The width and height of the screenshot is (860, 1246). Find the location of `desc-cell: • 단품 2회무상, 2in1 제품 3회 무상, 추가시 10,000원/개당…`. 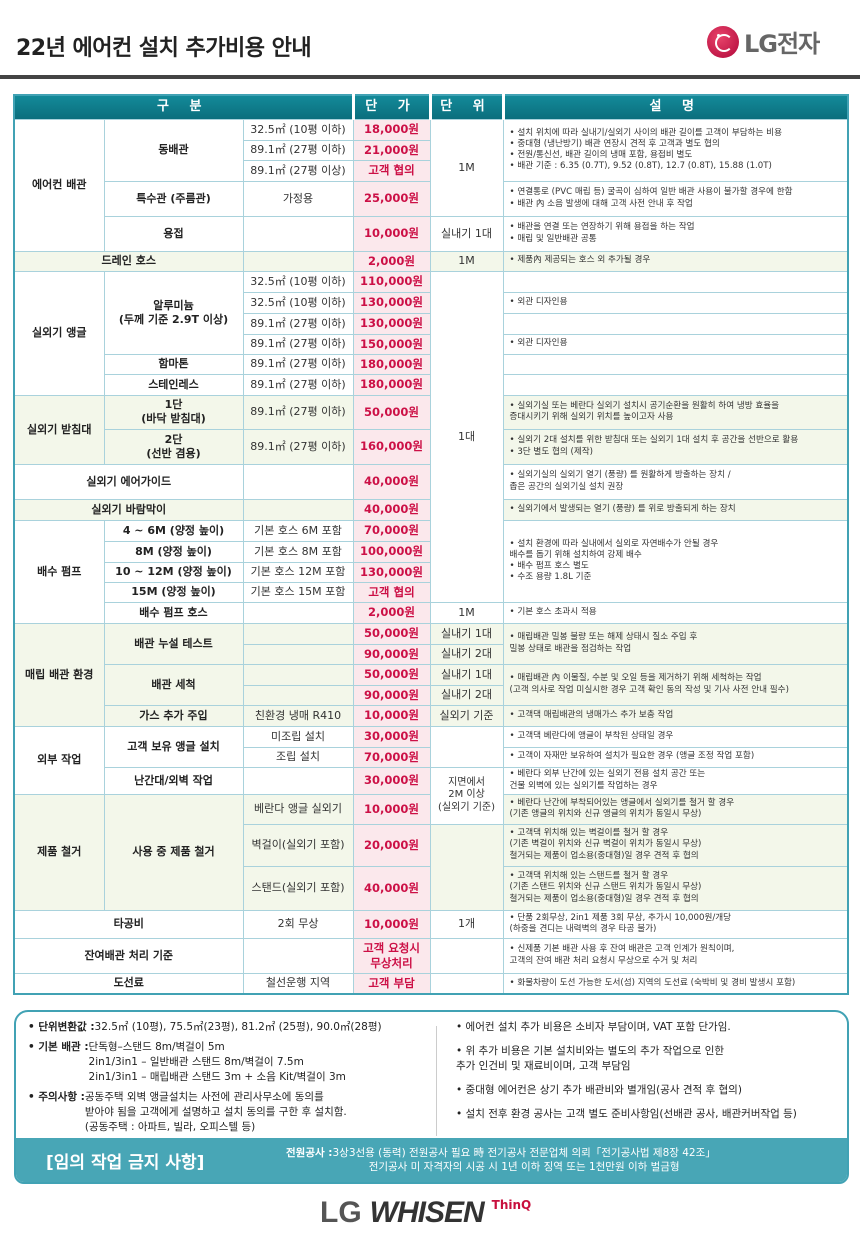

desc-cell: • 단품 2회무상, 2in1 제품 3회 무상, 추가시 10,000원/개당… is located at coordinates (675, 924).